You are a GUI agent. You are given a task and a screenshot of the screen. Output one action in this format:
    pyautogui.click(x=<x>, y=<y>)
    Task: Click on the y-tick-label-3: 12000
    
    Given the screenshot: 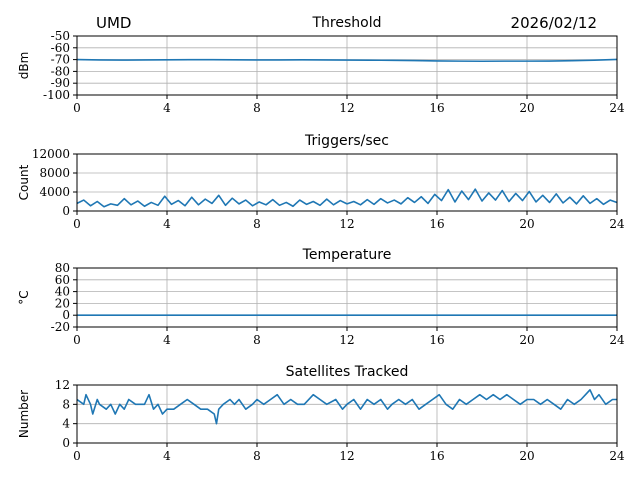 What is the action you would take?
    pyautogui.click(x=51, y=154)
    